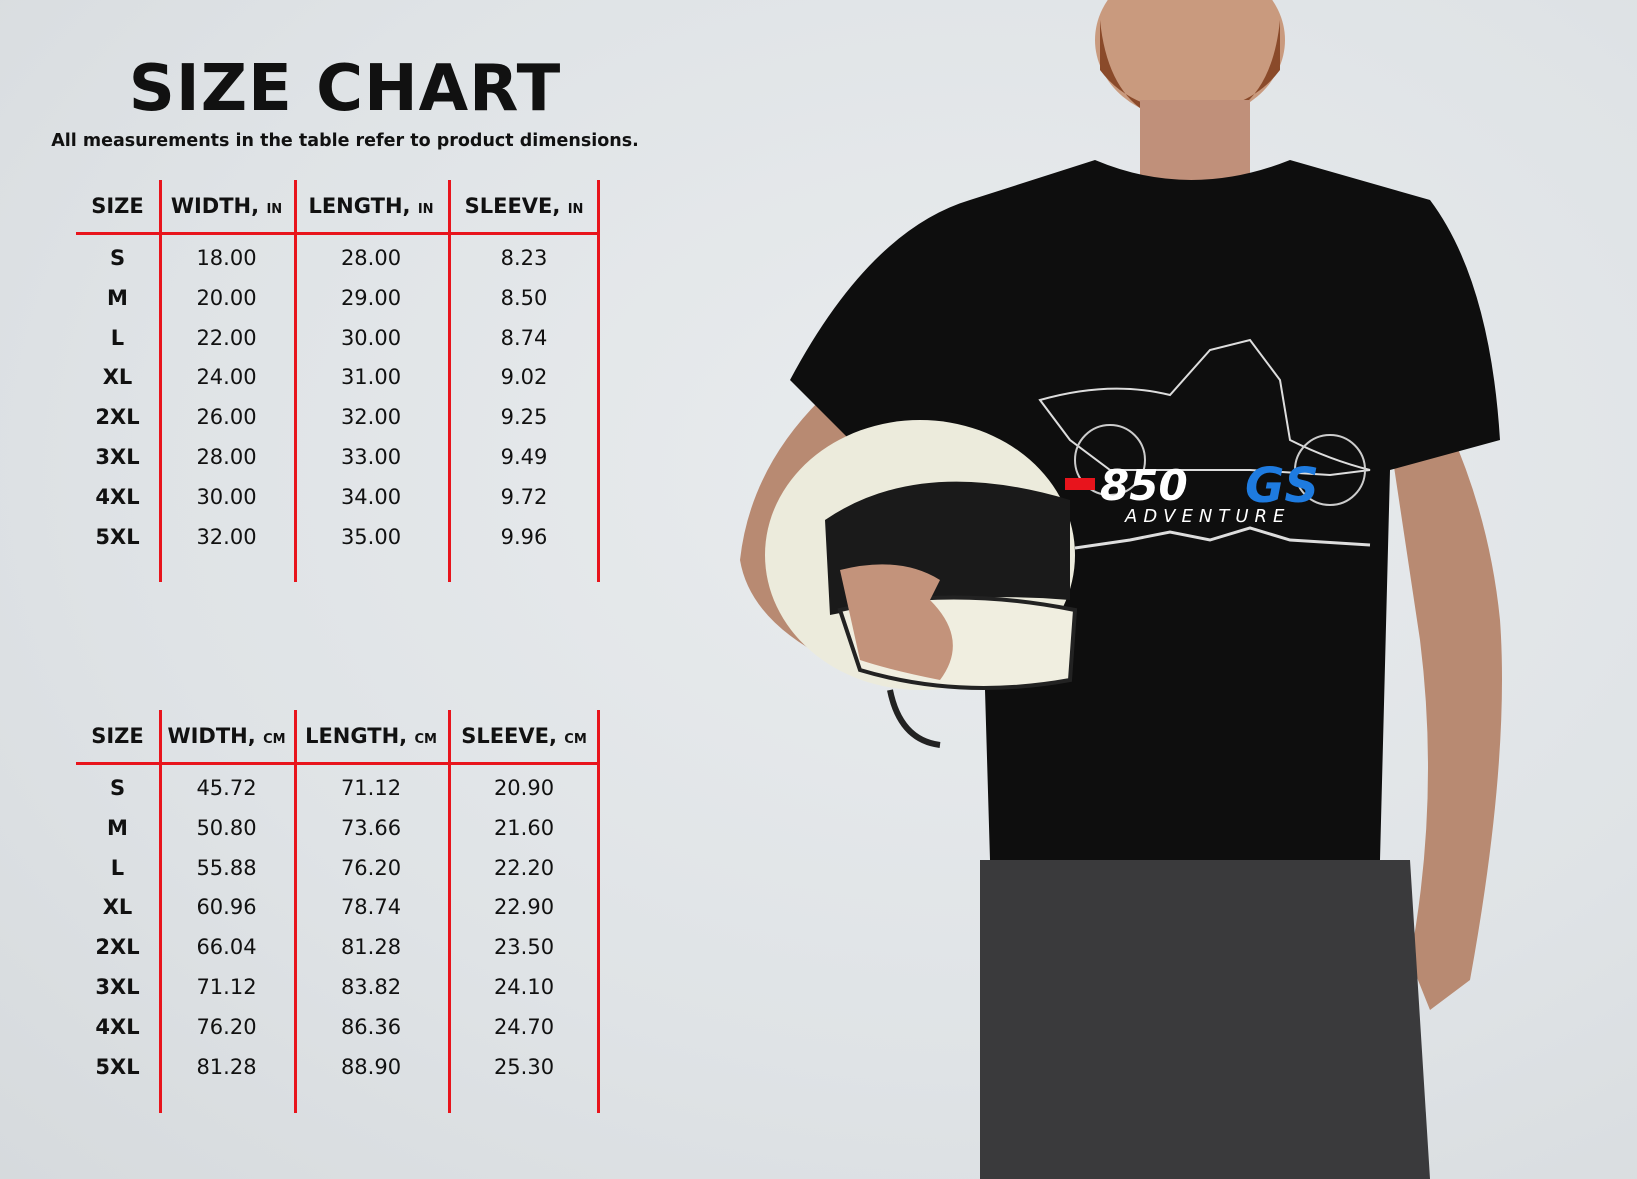  I want to click on column-header: SLEEVE, IN, so click(524, 206).